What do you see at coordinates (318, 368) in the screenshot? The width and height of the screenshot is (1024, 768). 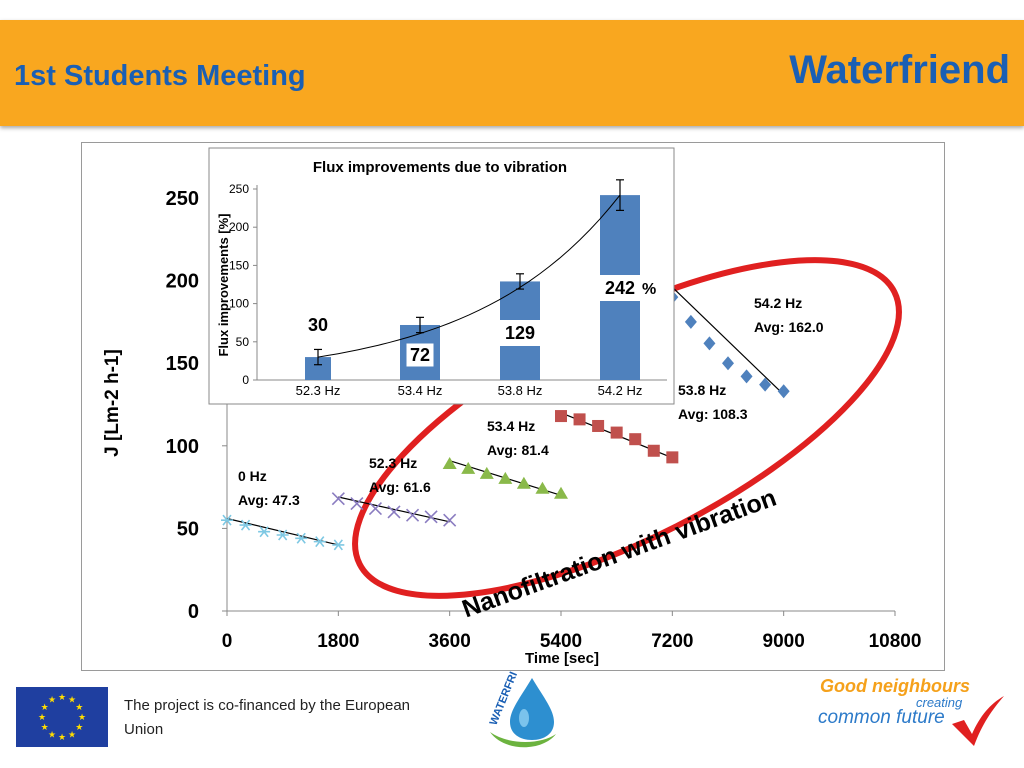 I see `inset-bar` at bounding box center [318, 368].